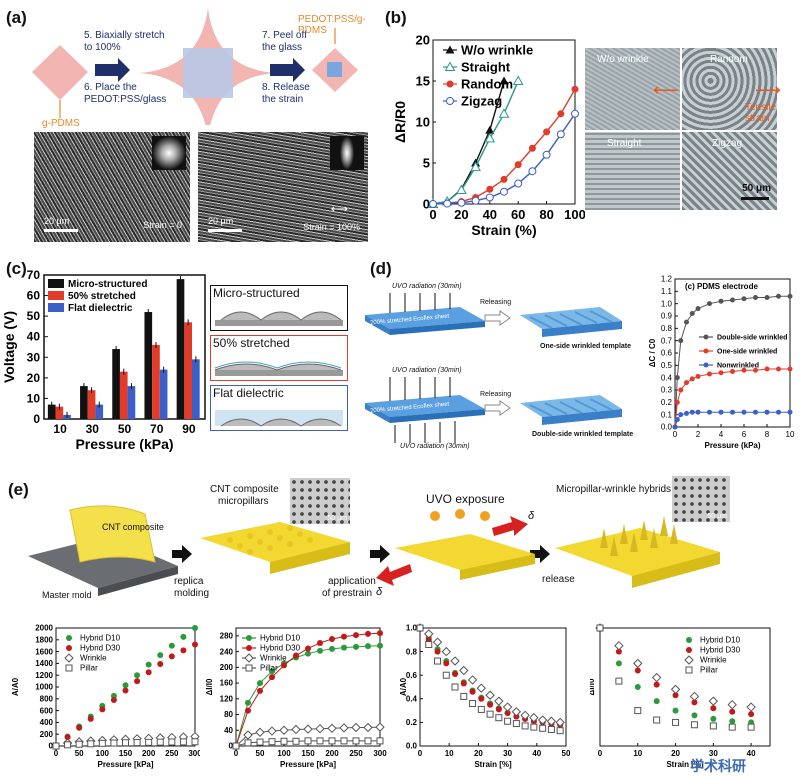 Image resolution: width=800 pixels, height=778 pixels. Describe the element at coordinates (44, 639) in the screenshot. I see `y-tick-label: 1800` at that location.